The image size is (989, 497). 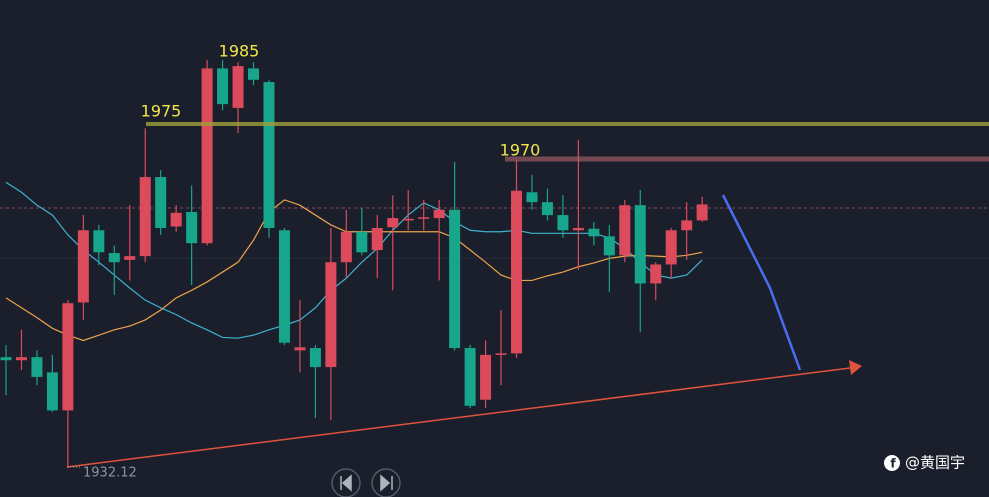 What do you see at coordinates (239, 51) in the screenshot?
I see `annotation: 1985` at bounding box center [239, 51].